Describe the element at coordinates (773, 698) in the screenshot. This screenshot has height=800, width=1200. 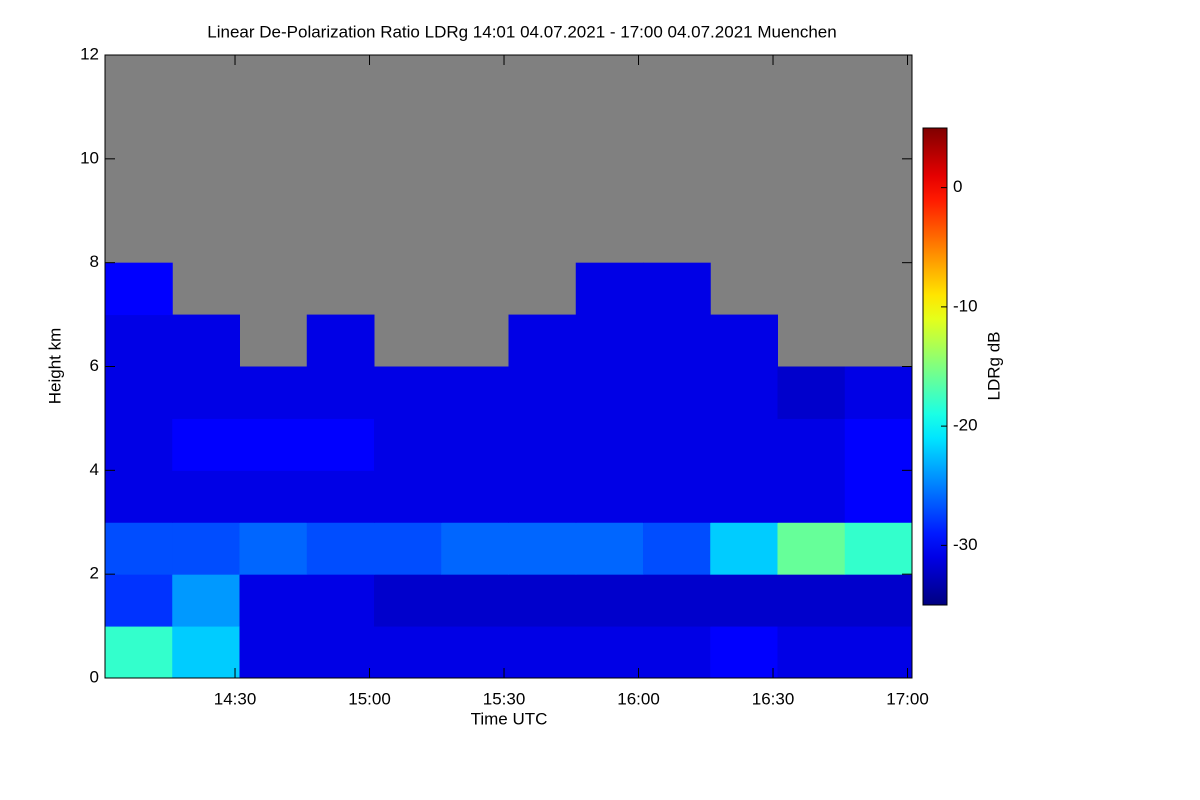
I see `x-tick-label: 16:30` at that location.